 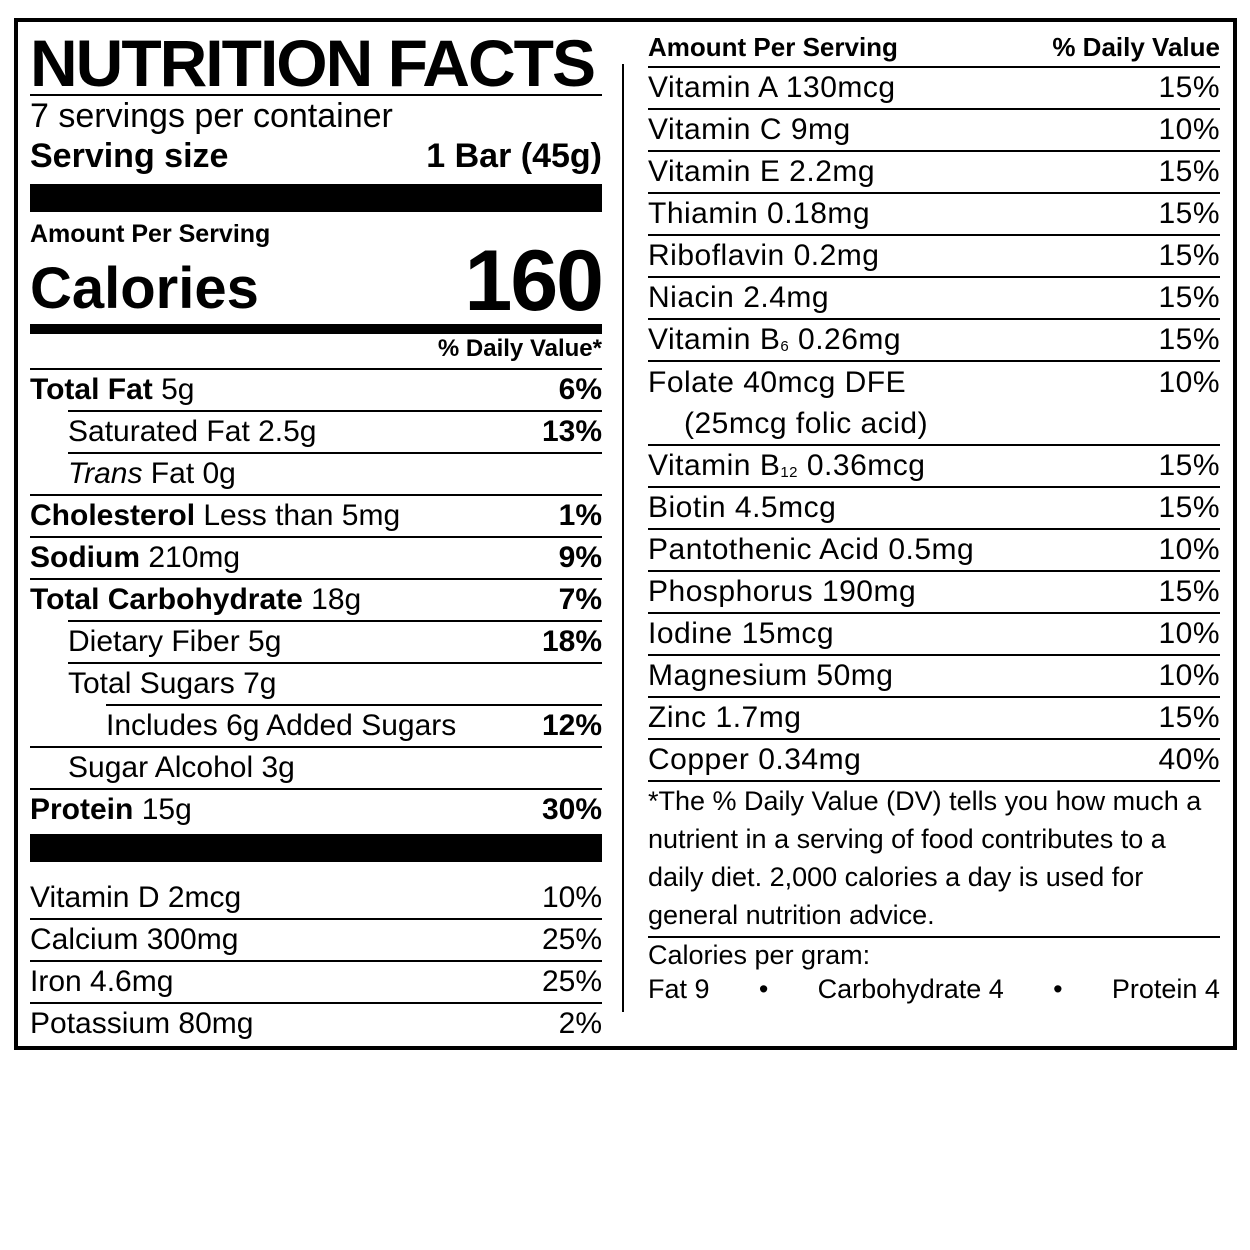 I want to click on nutrient-amount: 5g, so click(x=173, y=389).